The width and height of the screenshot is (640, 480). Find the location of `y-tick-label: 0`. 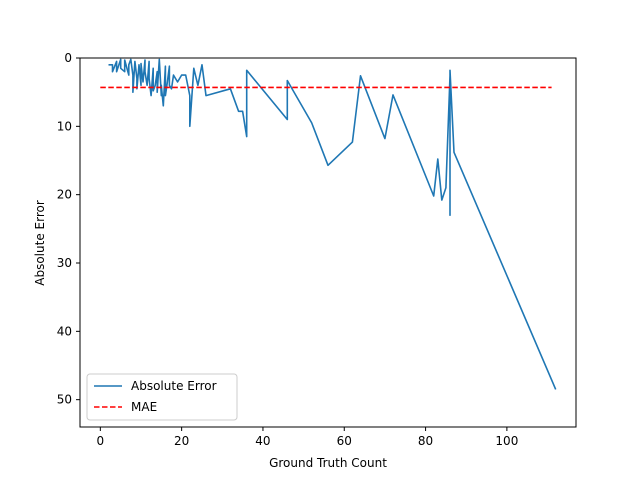

y-tick-label: 0 is located at coordinates (68, 58).